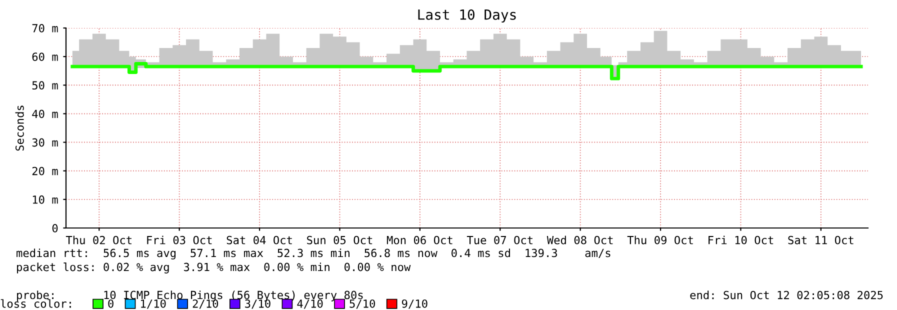 This screenshot has width=897, height=310. I want to click on x-tick-label: Sat 04 Oct, so click(259, 240).